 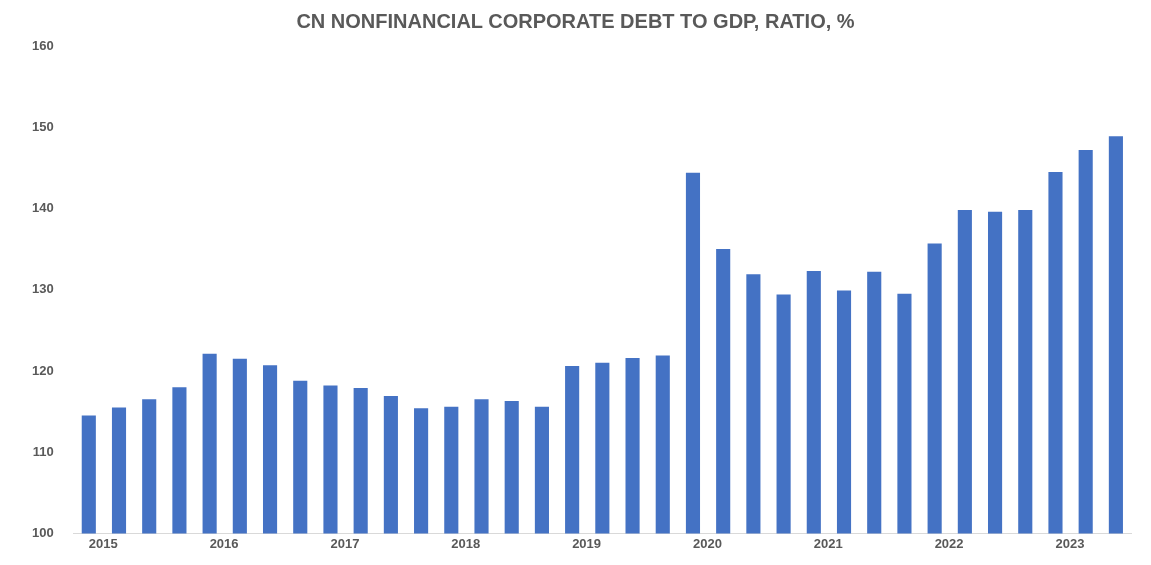 What do you see at coordinates (345, 543) in the screenshot?
I see `x-tick-label: 2017` at bounding box center [345, 543].